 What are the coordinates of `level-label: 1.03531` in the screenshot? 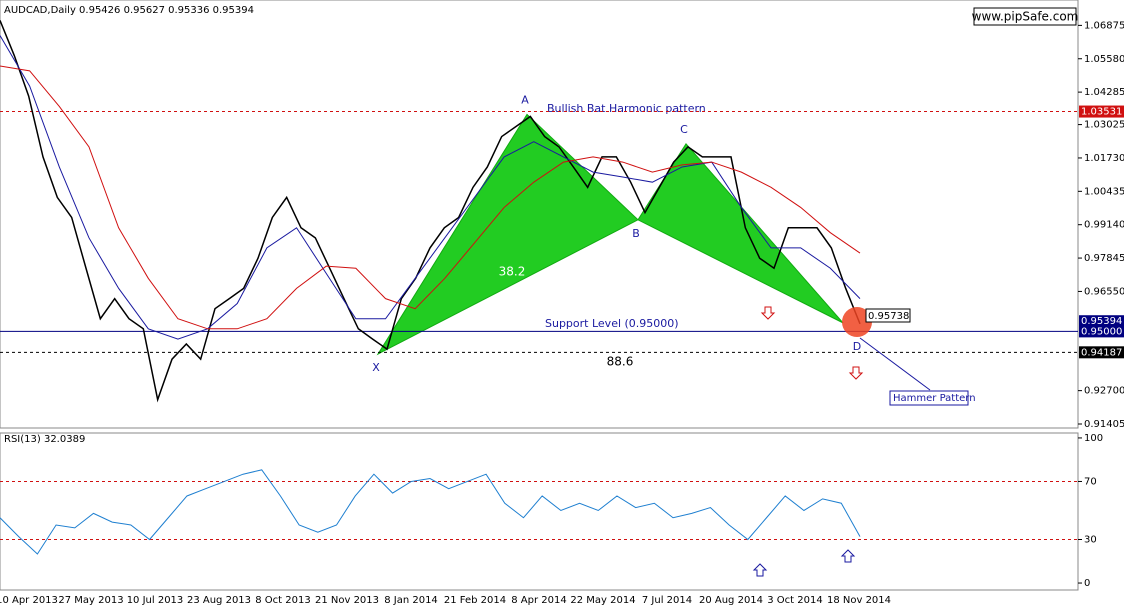 It's located at (1101, 112).